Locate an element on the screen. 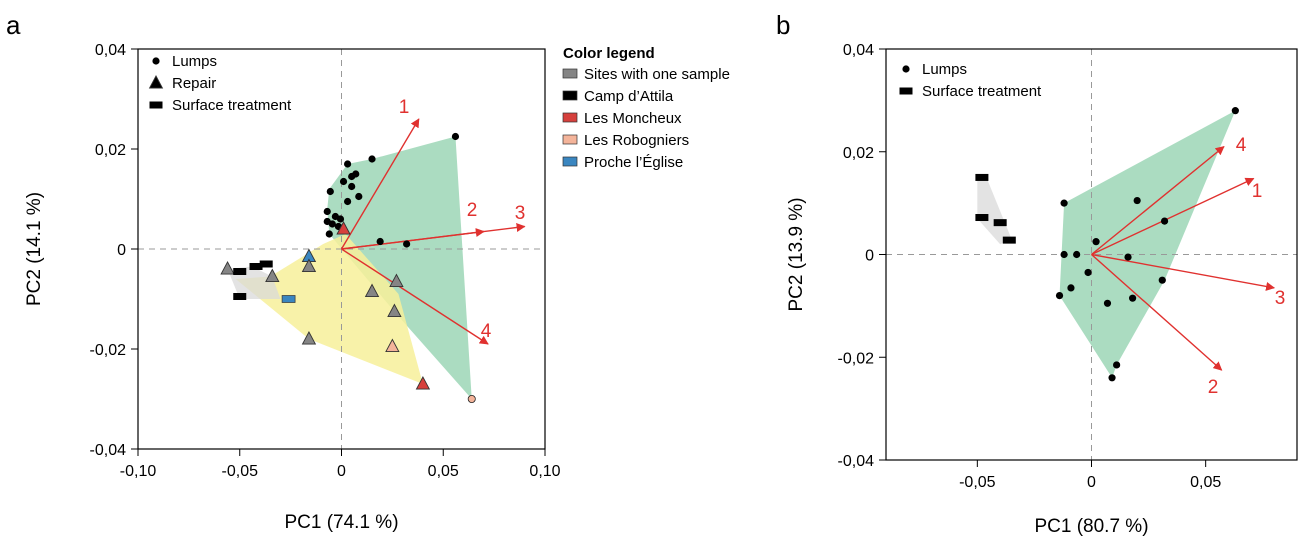 This screenshot has height=539, width=1303. color-legend-swatch-camp_attila is located at coordinates (570, 95).